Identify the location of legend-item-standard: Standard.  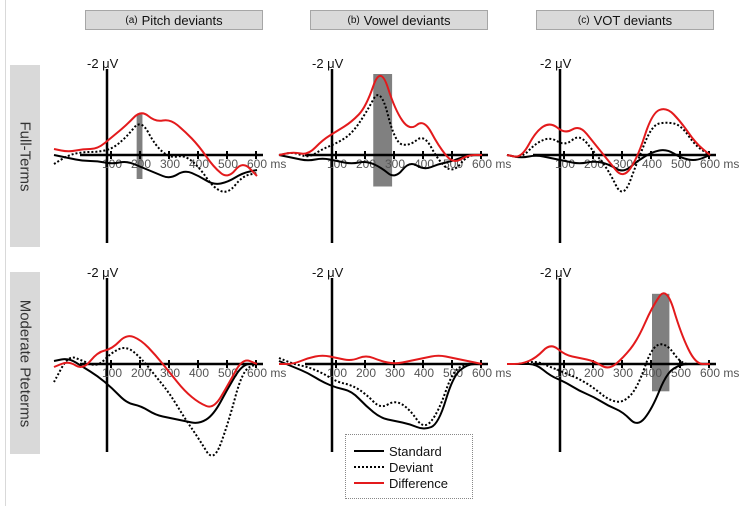
(398, 451).